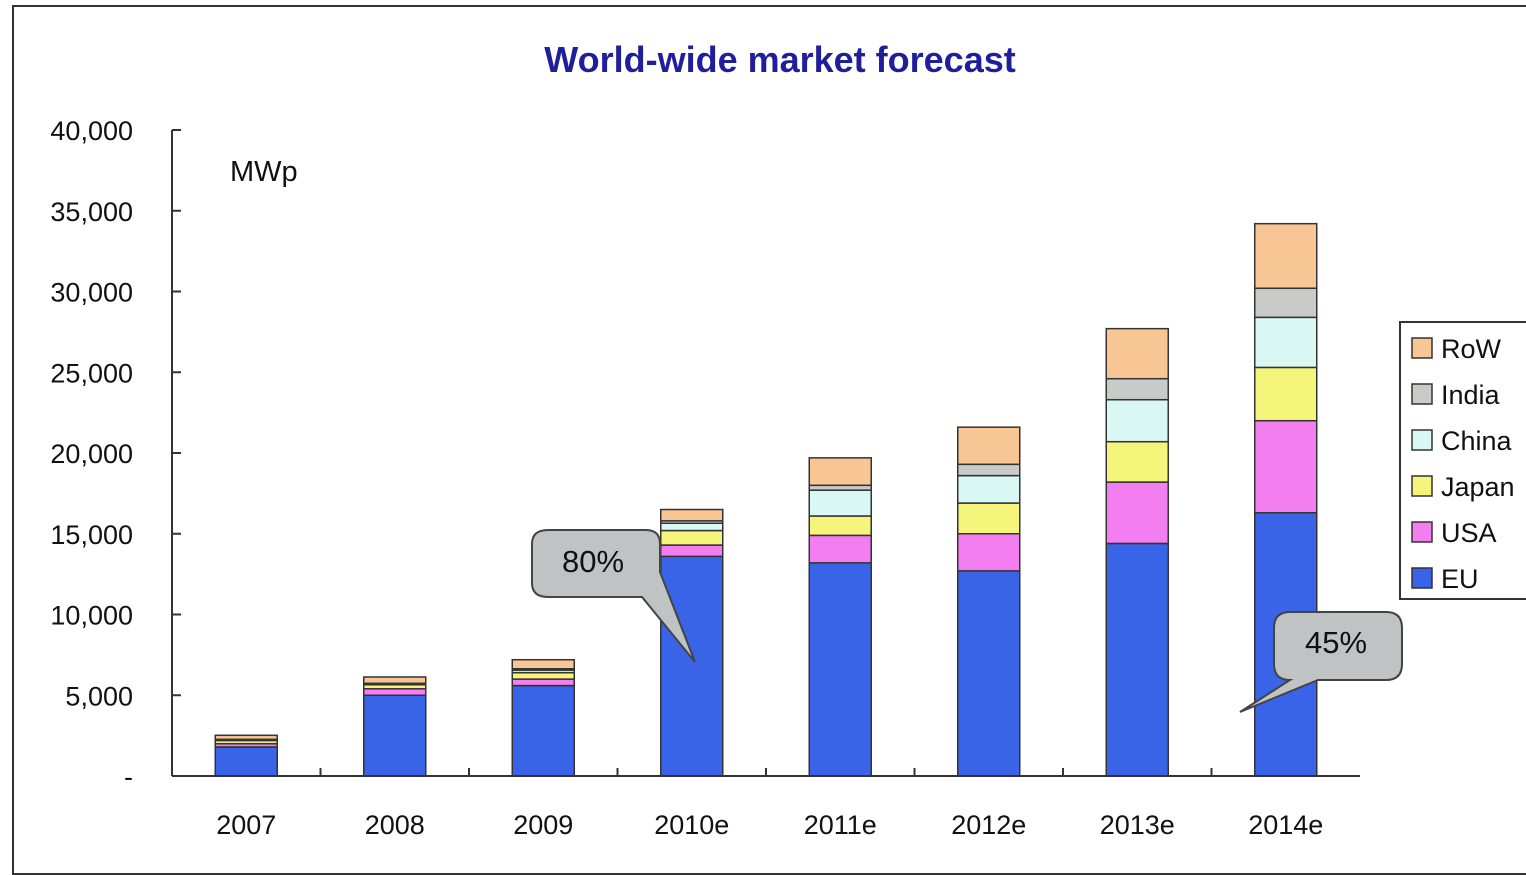  Describe the element at coordinates (692, 538) in the screenshot. I see `bar-segment-japan-2010e` at that location.